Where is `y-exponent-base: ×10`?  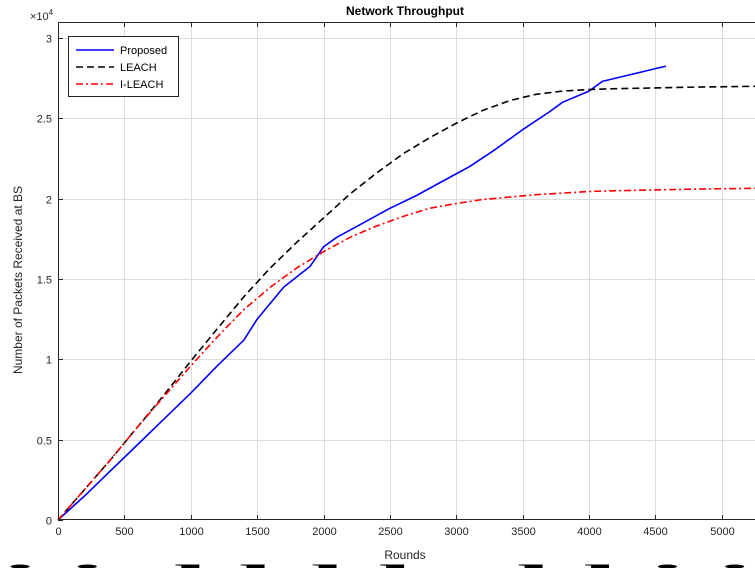 y-exponent-base: ×10 is located at coordinates (39, 17).